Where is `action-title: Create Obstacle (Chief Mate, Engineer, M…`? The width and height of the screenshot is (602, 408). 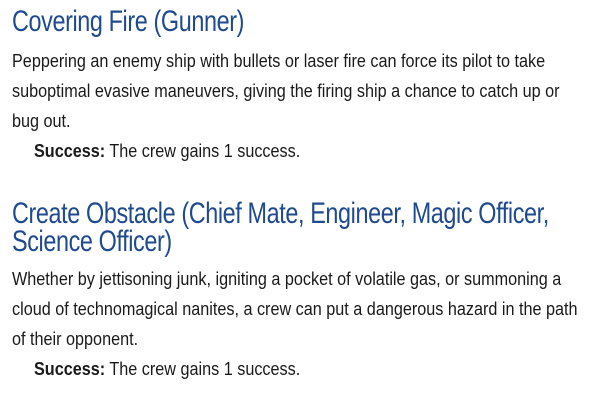
action-title: Create Obstacle (Chief Mate, Engineer, M… is located at coordinates (280, 227).